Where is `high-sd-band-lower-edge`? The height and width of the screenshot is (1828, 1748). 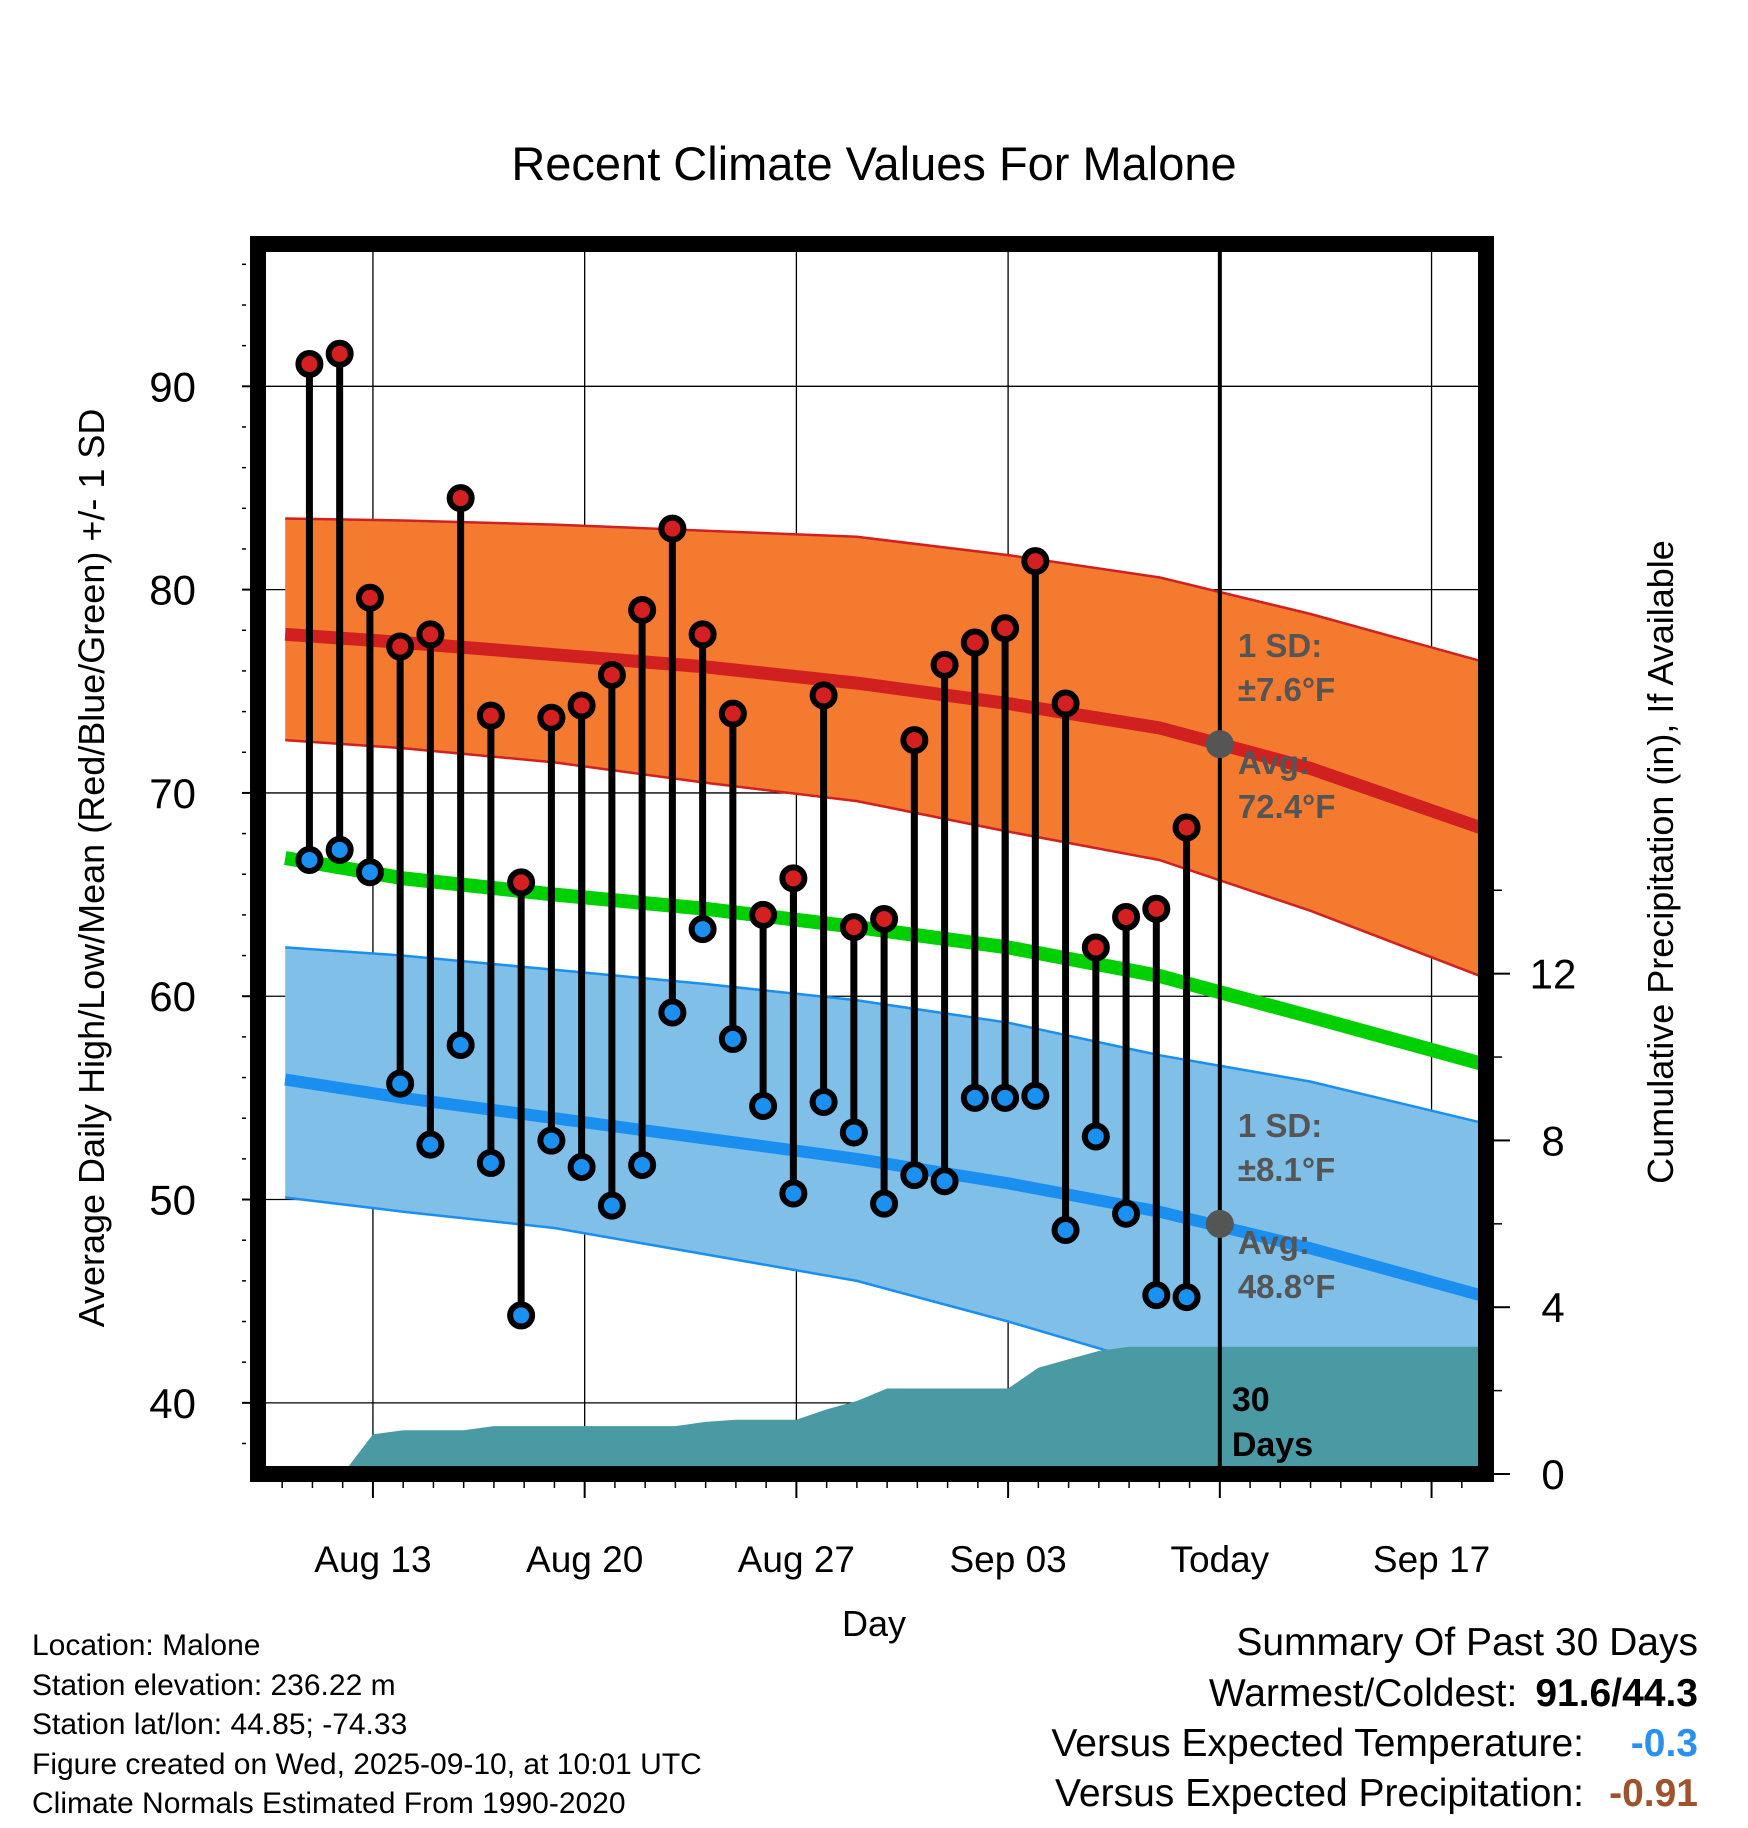 high-sd-band-lower-edge is located at coordinates (883, 858).